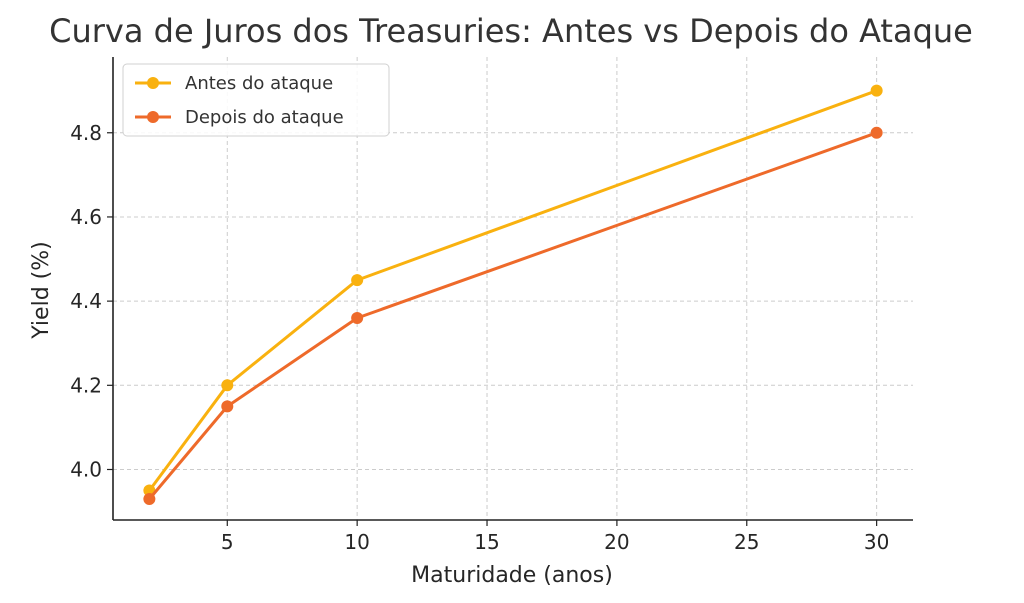 The width and height of the screenshot is (1024, 603). Describe the element at coordinates (259, 83) in the screenshot. I see `legend-label: Antes do ataque` at that location.